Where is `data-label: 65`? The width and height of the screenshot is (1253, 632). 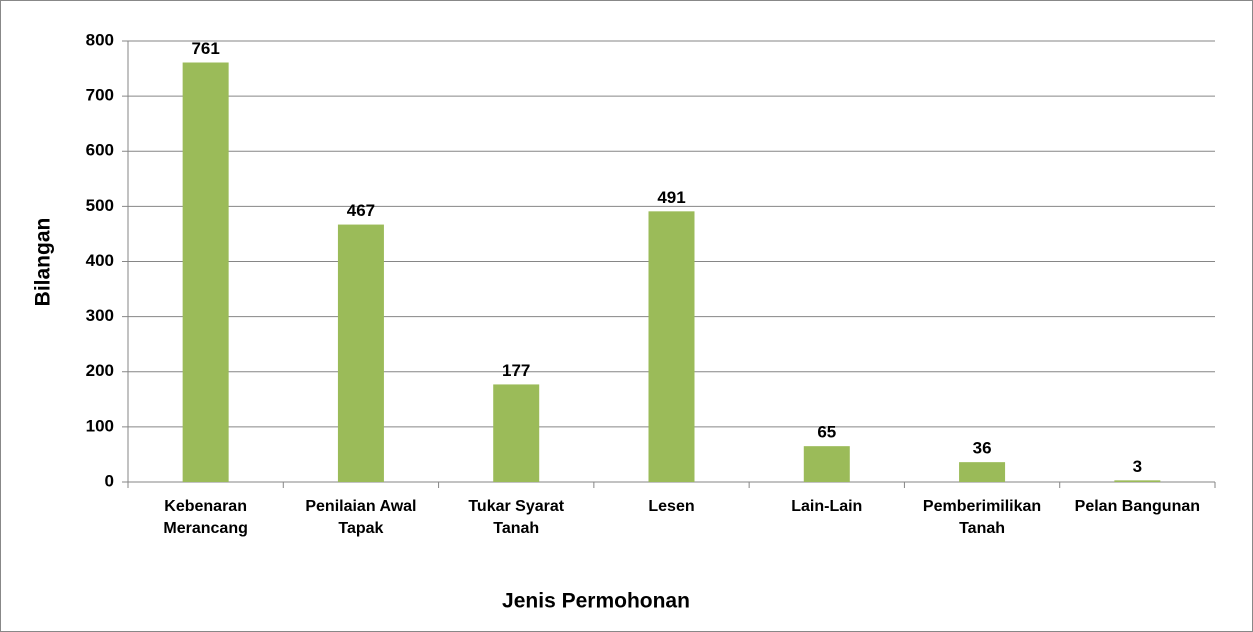 data-label: 65 is located at coordinates (826, 432).